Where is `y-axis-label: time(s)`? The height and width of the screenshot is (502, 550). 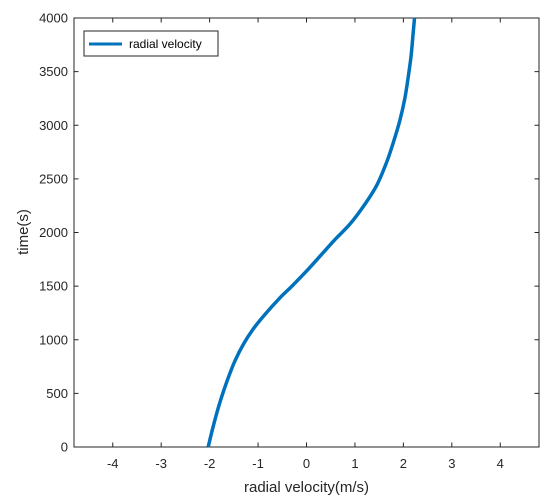 y-axis-label: time(s) is located at coordinates (23, 232).